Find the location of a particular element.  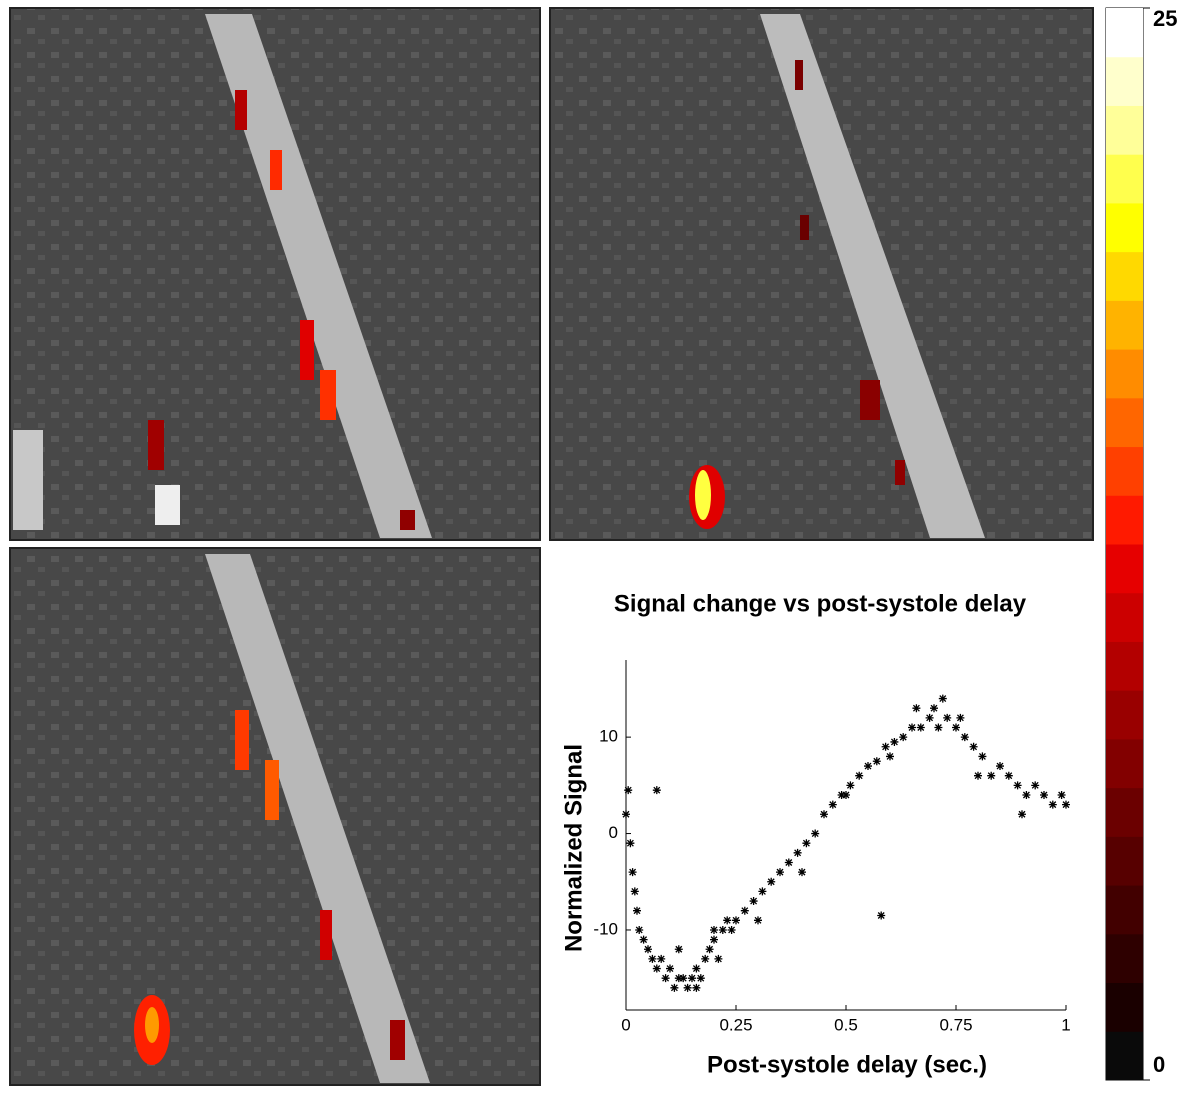

y-tick-label: 10 is located at coordinates (608, 736).